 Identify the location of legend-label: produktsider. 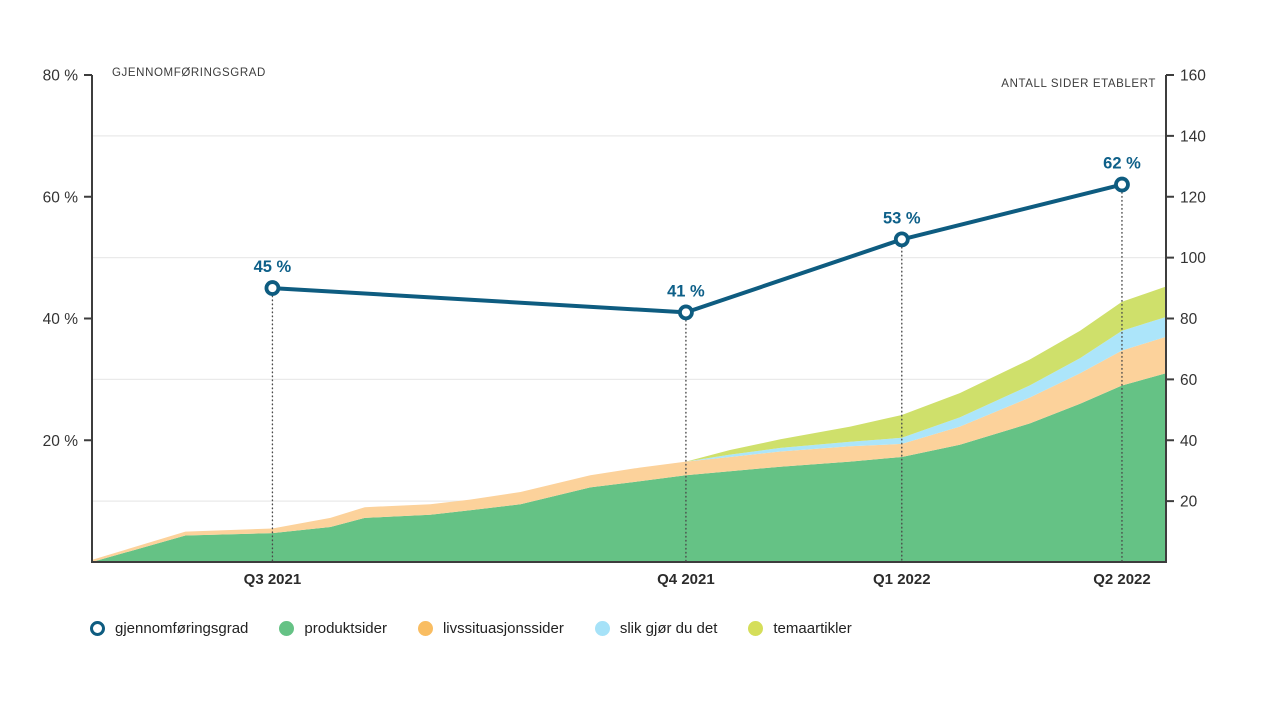
(345, 628).